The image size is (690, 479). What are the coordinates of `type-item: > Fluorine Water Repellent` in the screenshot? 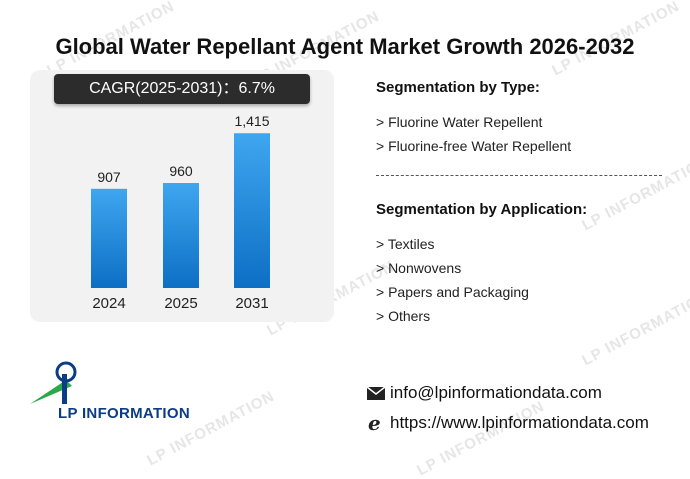 It's located at (459, 122).